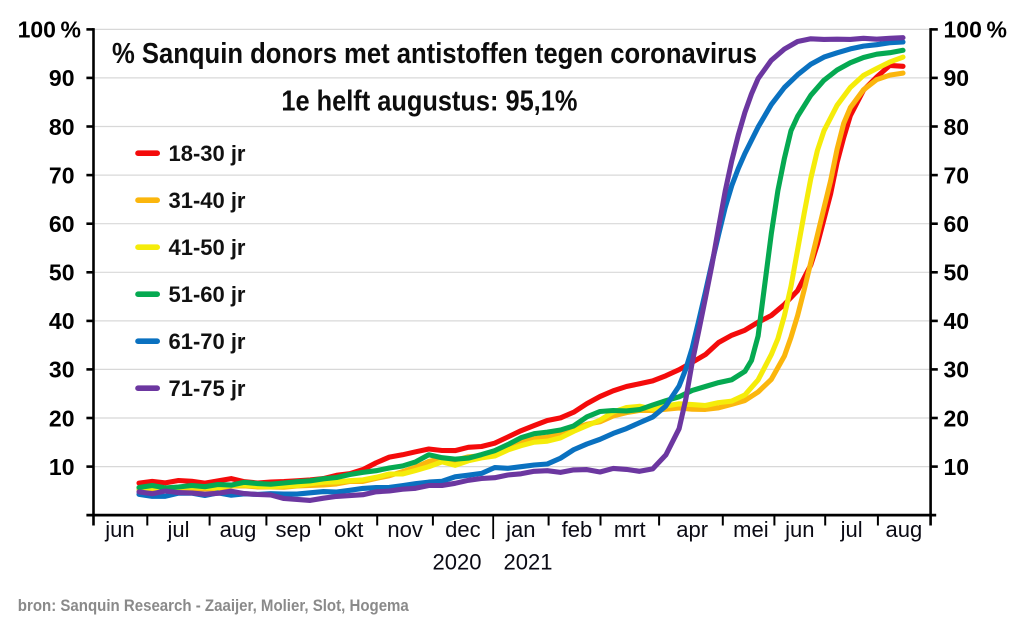 The width and height of the screenshot is (1024, 634). Describe the element at coordinates (750, 529) in the screenshot. I see `svg-text: mei` at that location.